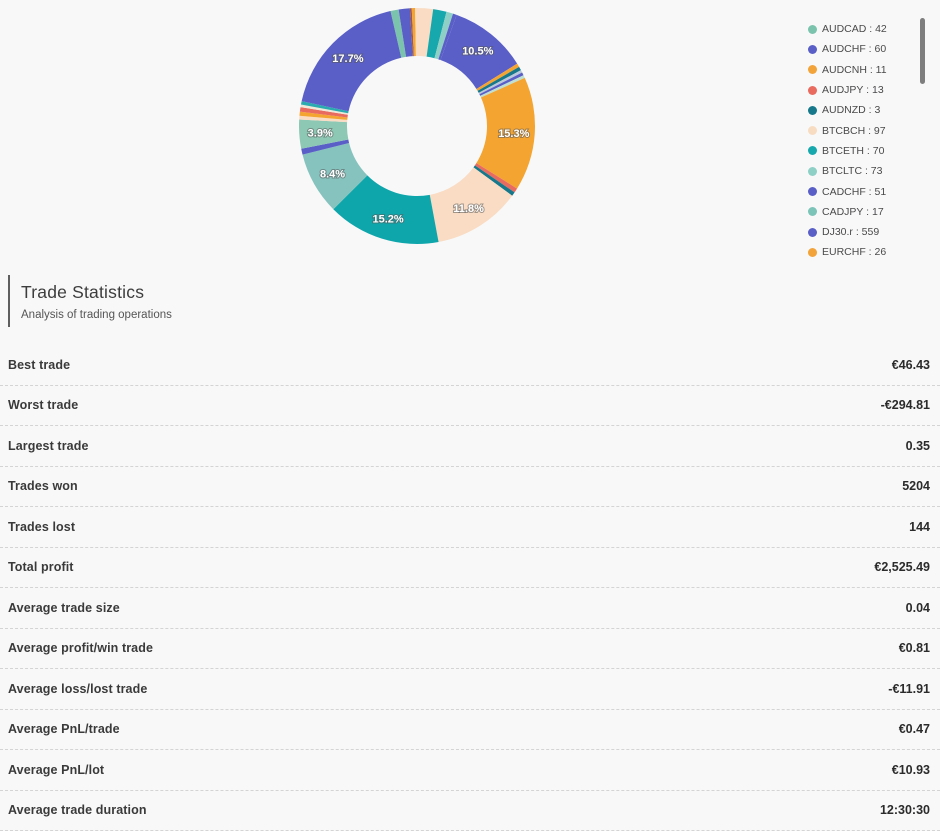  What do you see at coordinates (851, 232) in the screenshot?
I see `legend-item-label: DJ30.r : 559` at bounding box center [851, 232].